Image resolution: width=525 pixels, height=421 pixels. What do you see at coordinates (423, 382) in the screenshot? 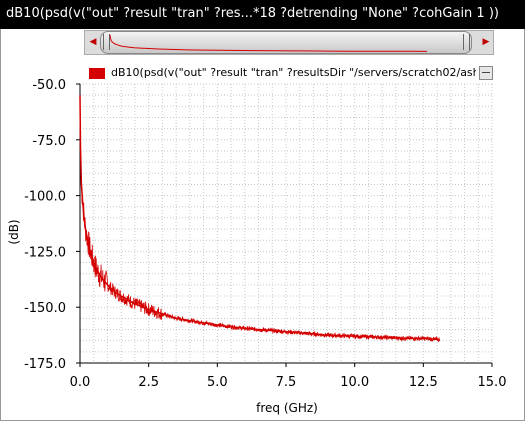
I see `x-tick-label: 12.5` at bounding box center [423, 382].